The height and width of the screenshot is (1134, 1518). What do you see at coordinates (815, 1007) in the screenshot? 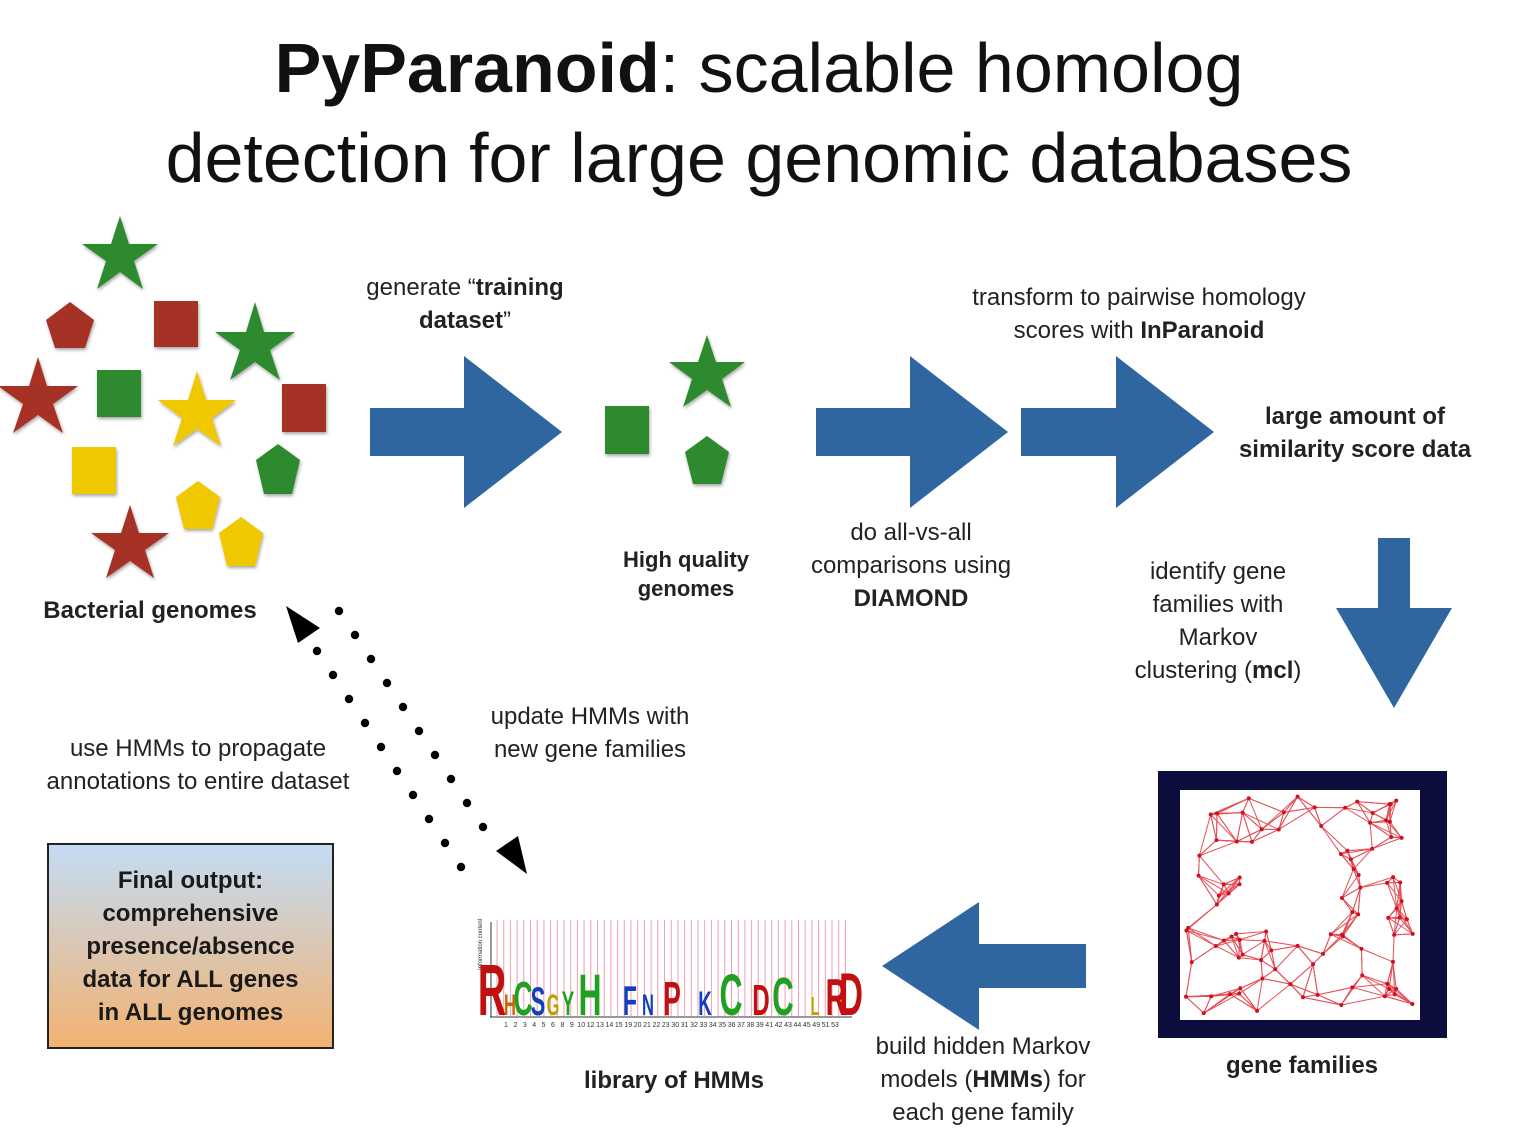
I see `logo-letter: L` at bounding box center [815, 1007].